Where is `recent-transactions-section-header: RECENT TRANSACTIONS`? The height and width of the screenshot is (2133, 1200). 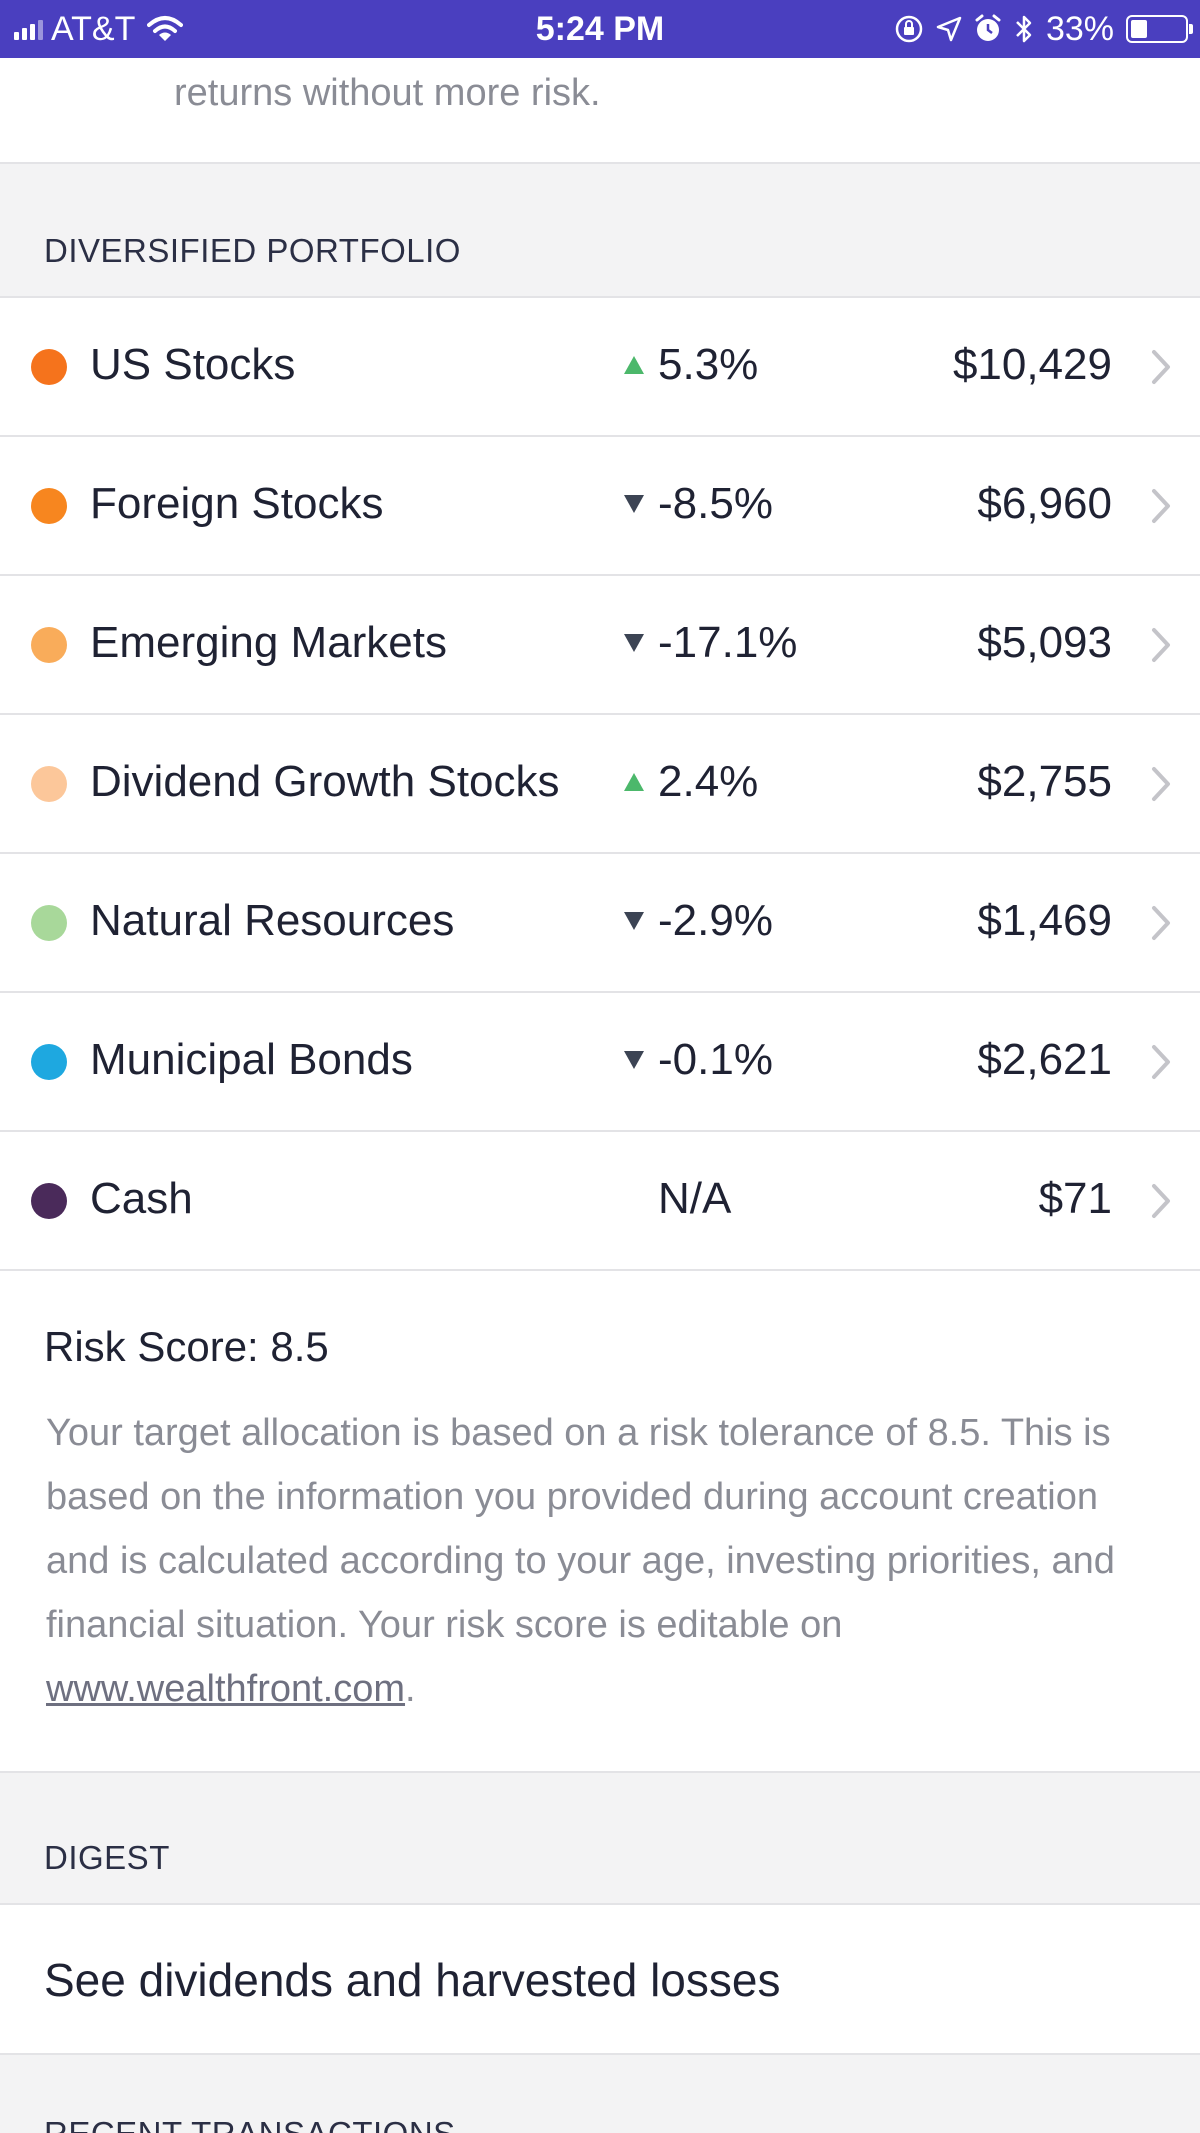 recent-transactions-section-header: RECENT TRANSACTIONS is located at coordinates (600, 2094).